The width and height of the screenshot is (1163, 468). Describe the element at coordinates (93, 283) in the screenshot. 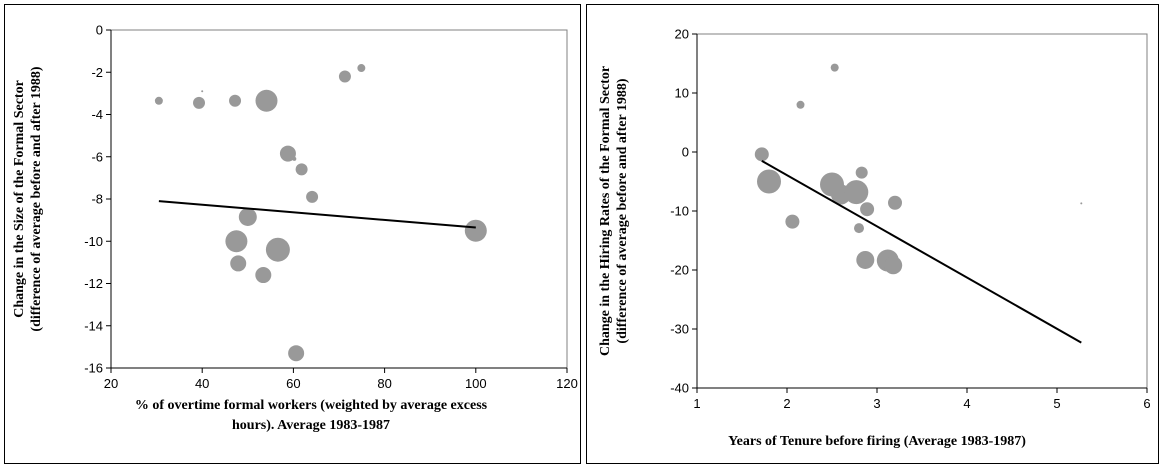

I see `y-tick-label: -12` at that location.